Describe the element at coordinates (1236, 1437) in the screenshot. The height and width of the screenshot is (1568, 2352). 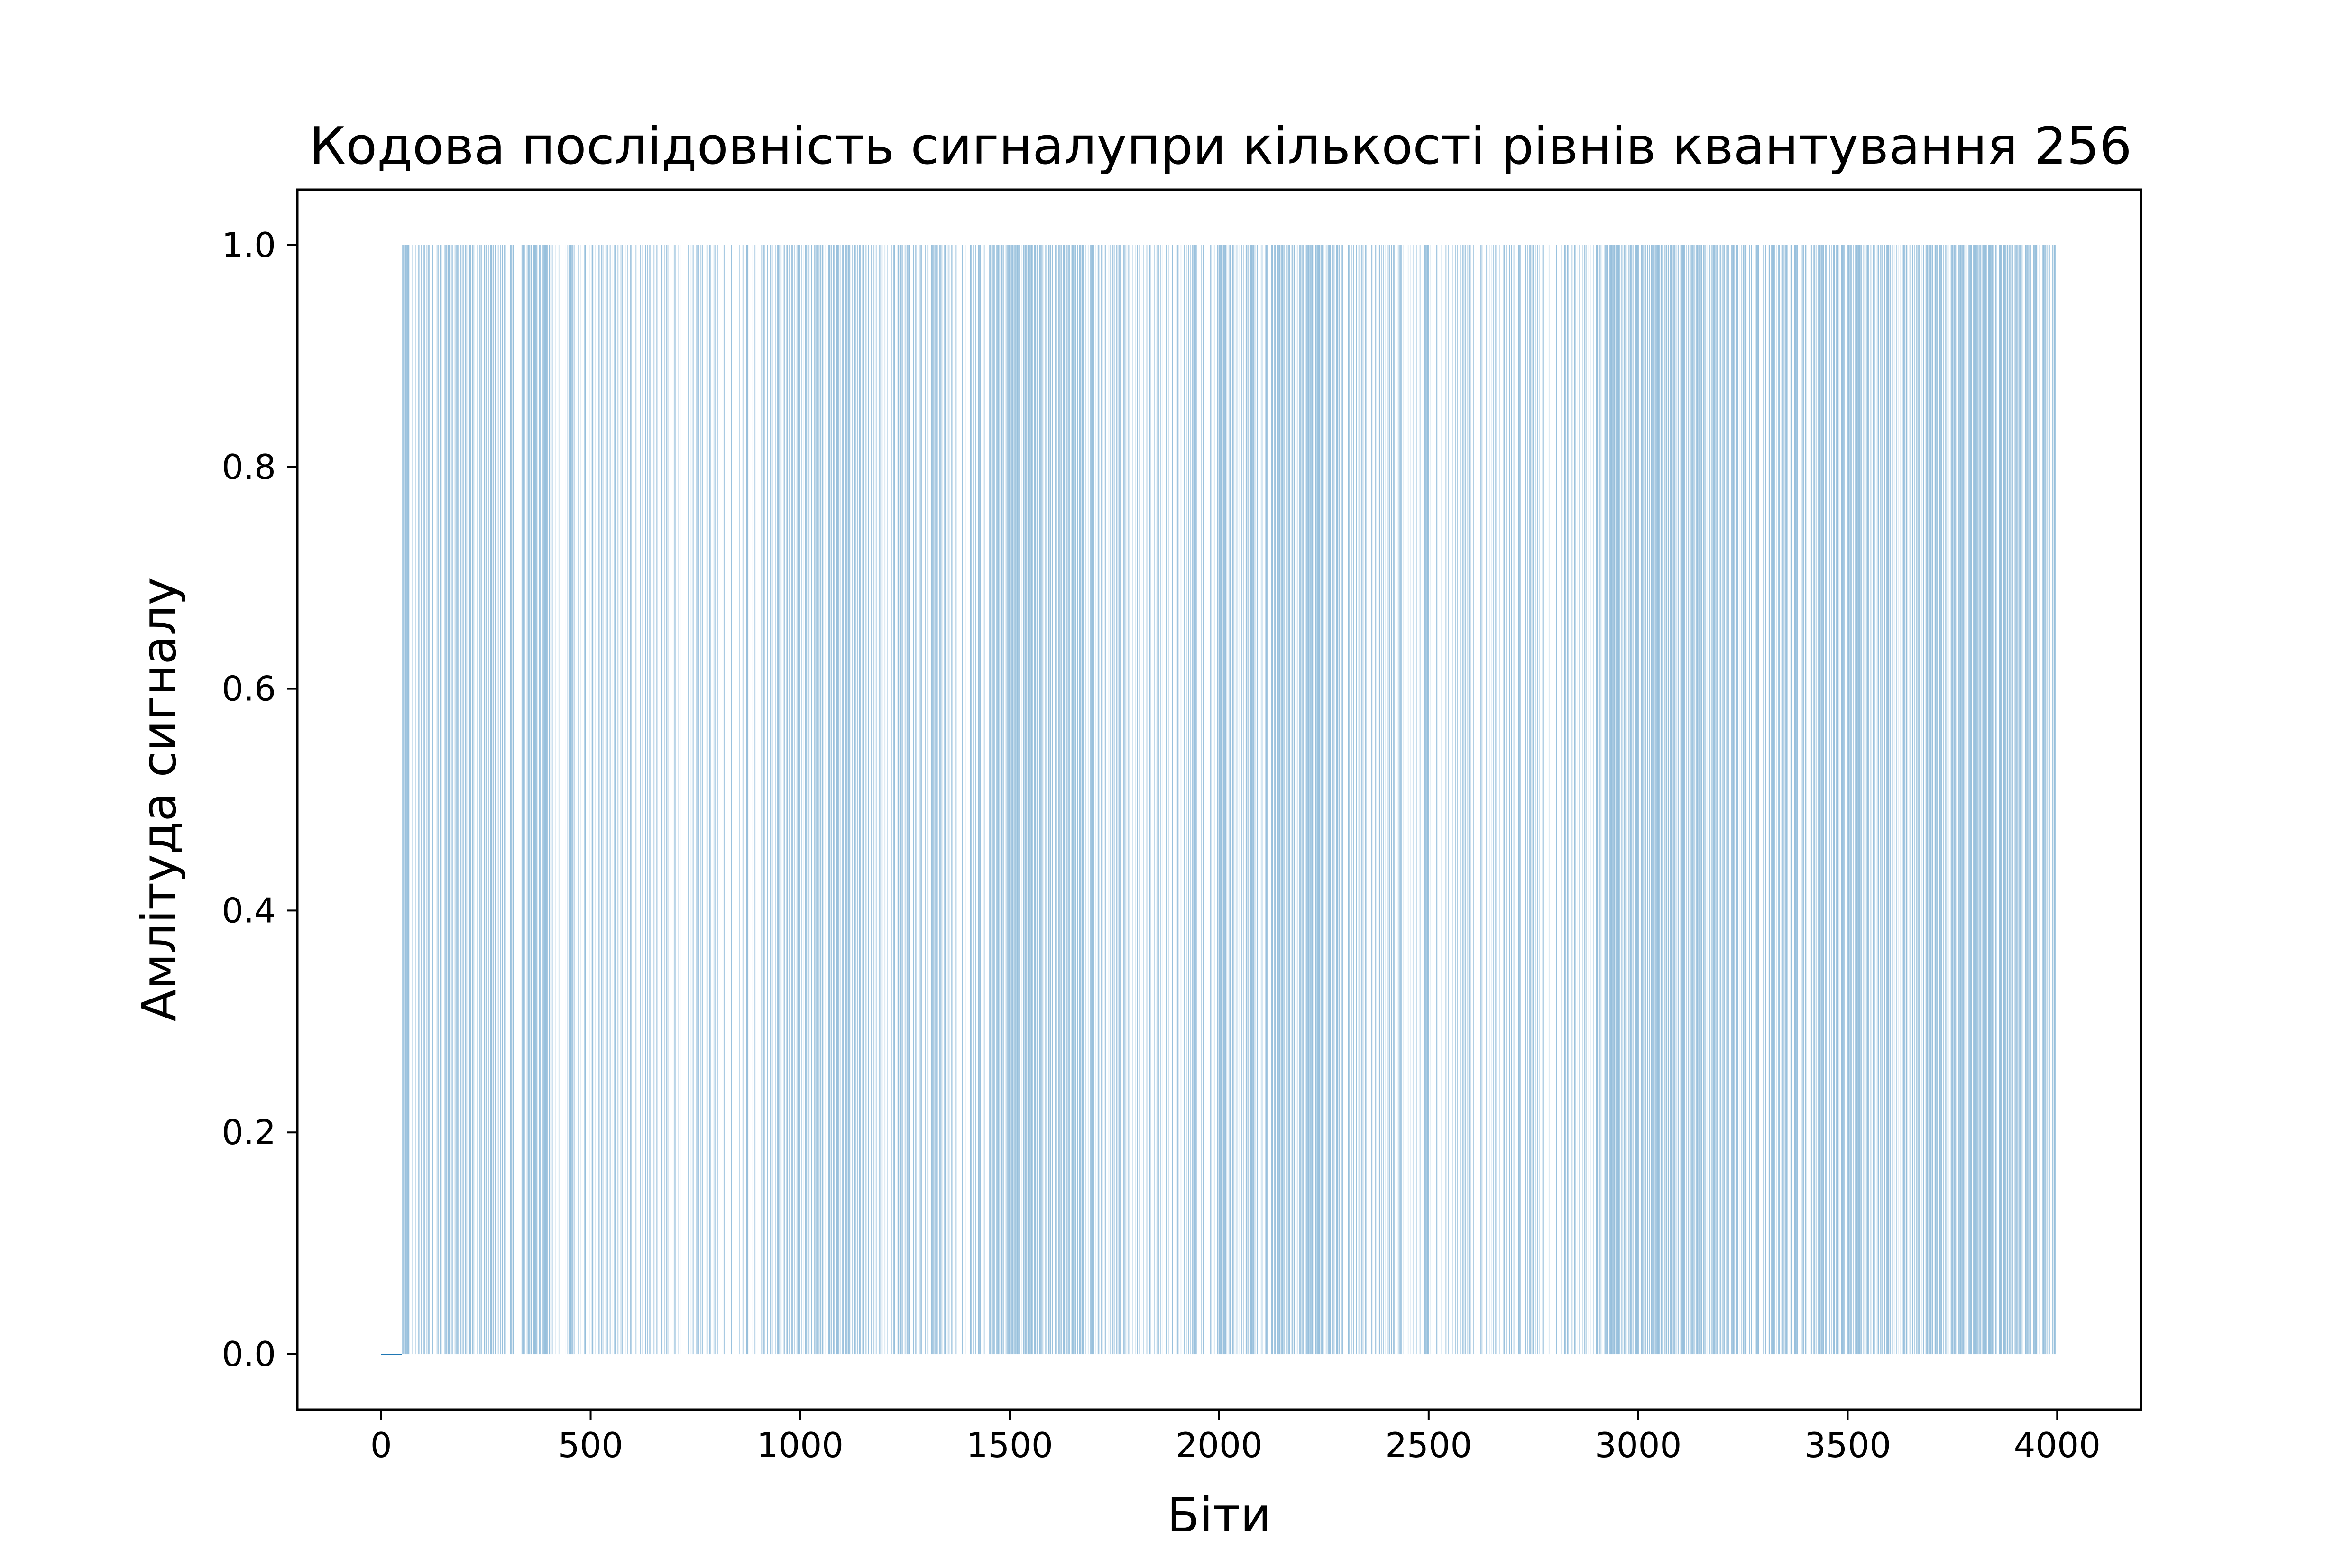
I see `x-axis-ticks: 0 500 1000 1500 2000 2500 3000 3500 4000` at that location.